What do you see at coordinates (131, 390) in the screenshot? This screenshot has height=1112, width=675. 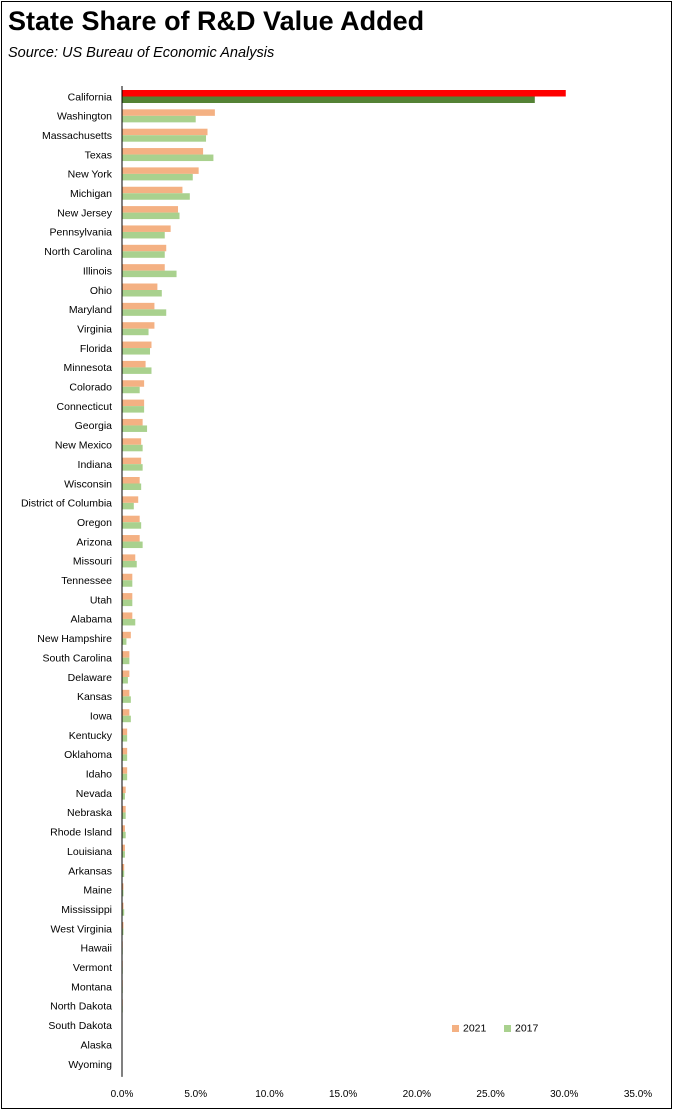 I see `bar-2017-colorado` at bounding box center [131, 390].